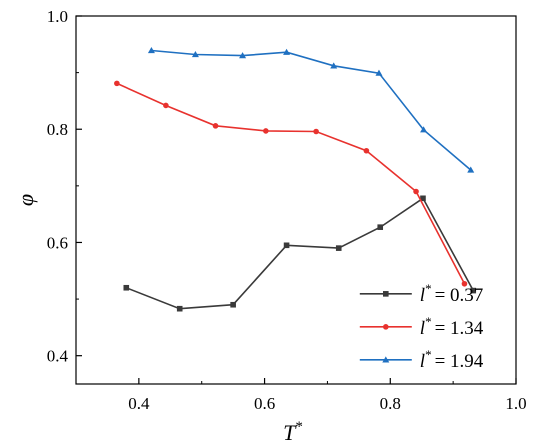 The width and height of the screenshot is (550, 445). I want to click on legend: l* = 0.37l* = 1.34l* = 1.94, so click(421, 326).